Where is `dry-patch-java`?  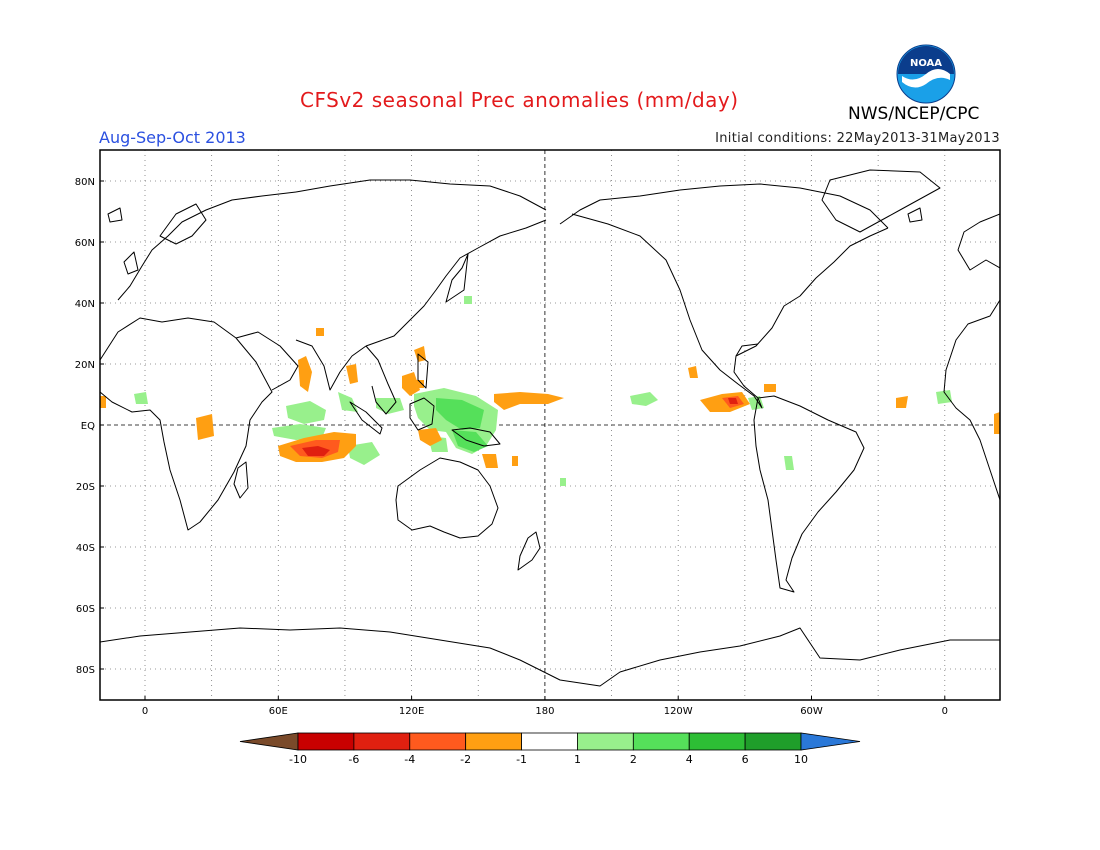
dry-patch-java is located at coordinates (430, 437).